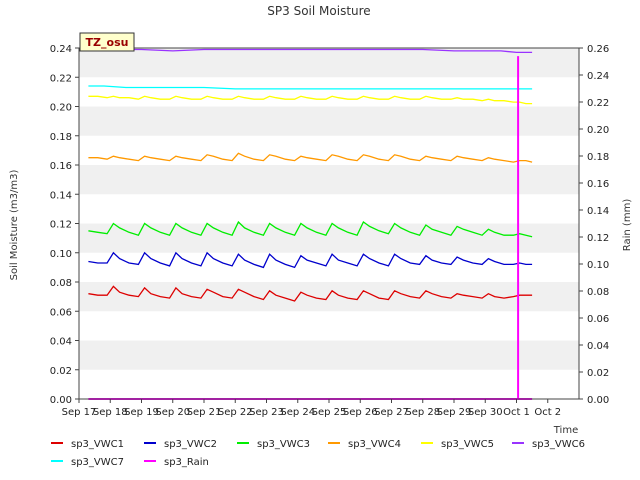 The image size is (640, 480). Describe the element at coordinates (485, 412) in the screenshot. I see `x-tick-label: Sep 30` at that location.